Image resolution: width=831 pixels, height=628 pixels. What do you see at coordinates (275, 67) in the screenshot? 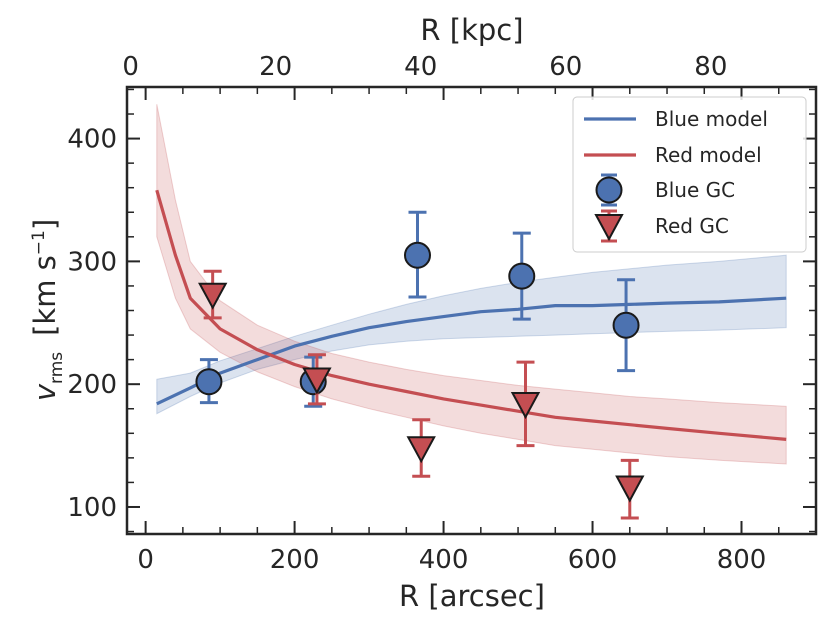
I see `top-x-tick-label: 20` at bounding box center [275, 67].